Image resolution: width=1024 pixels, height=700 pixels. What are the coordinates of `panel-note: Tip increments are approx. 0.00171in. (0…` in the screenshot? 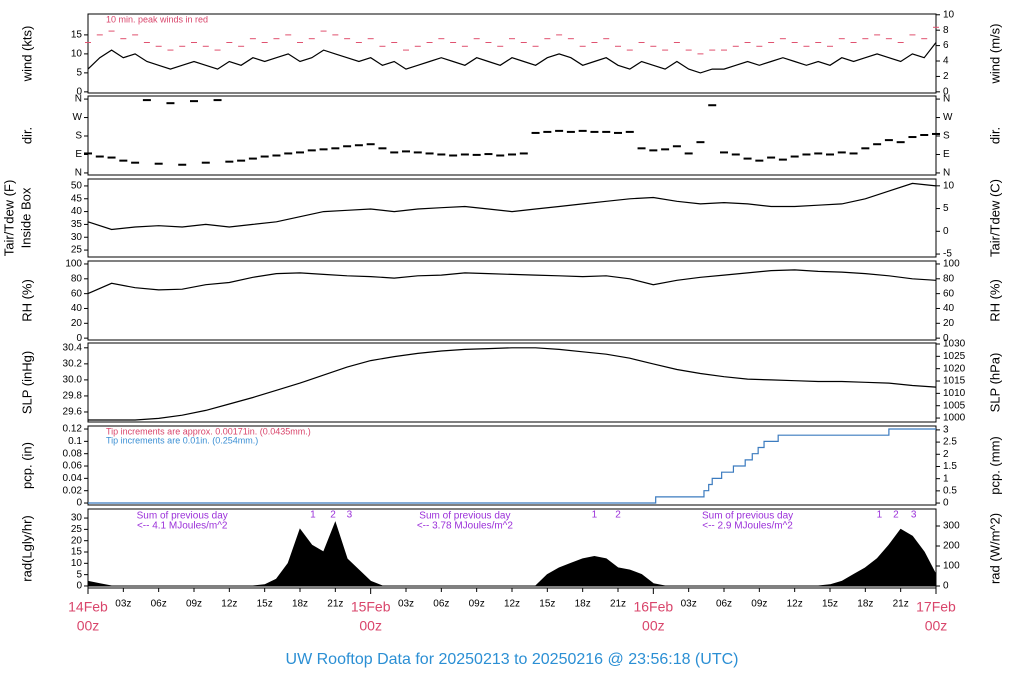 It's located at (208, 431).